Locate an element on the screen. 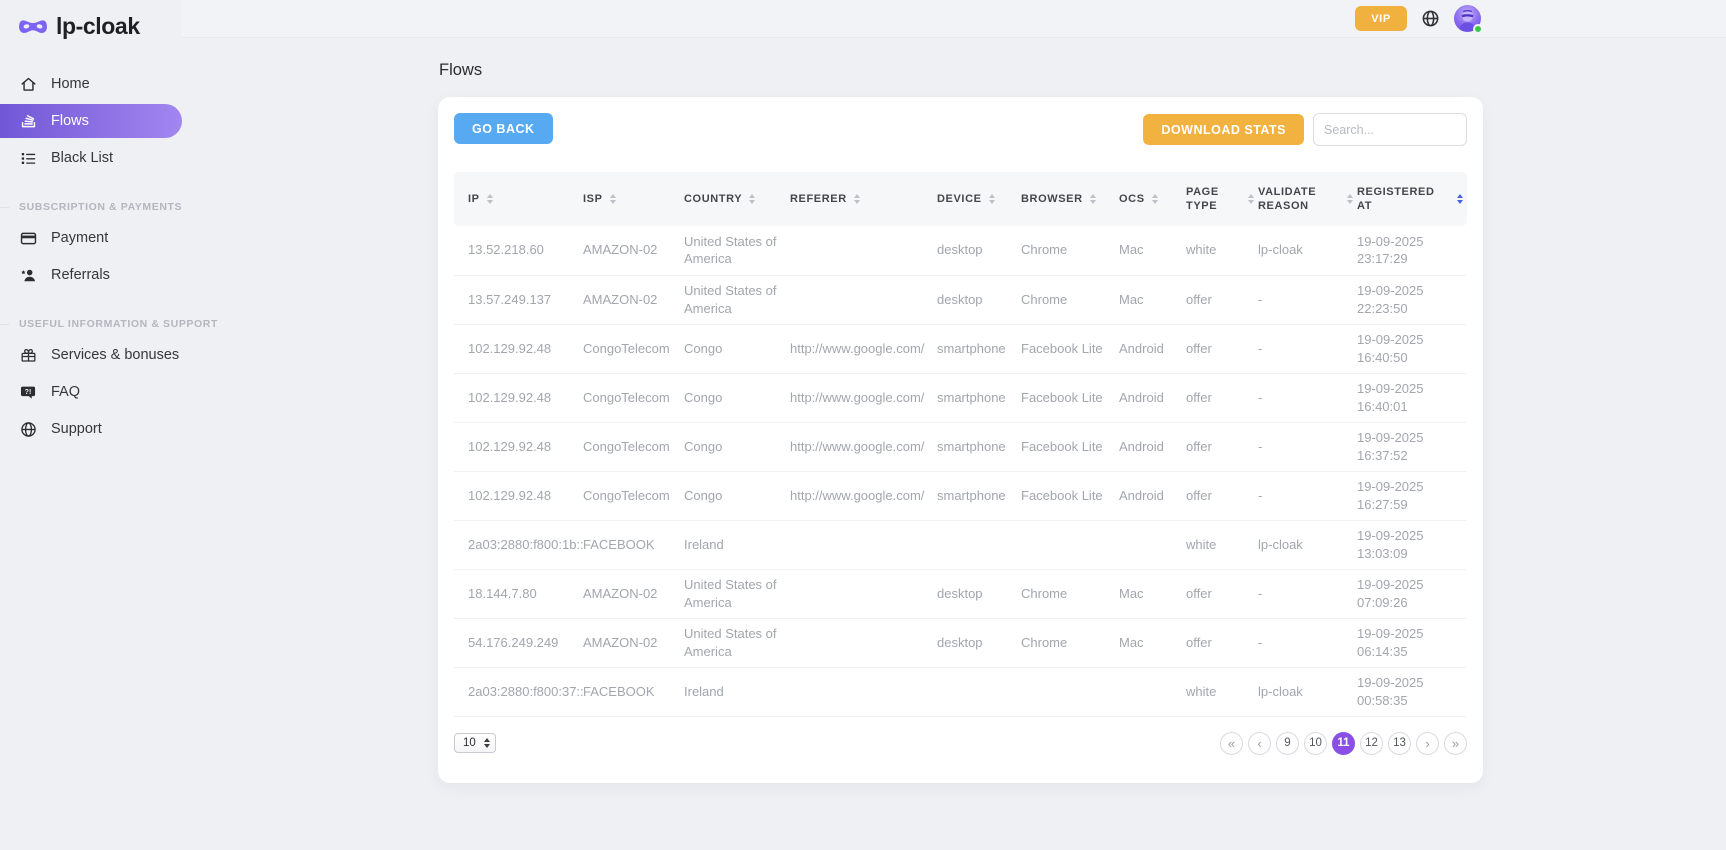 Image resolution: width=1726 pixels, height=850 pixels. cell-device: smartphone is located at coordinates (979, 447).